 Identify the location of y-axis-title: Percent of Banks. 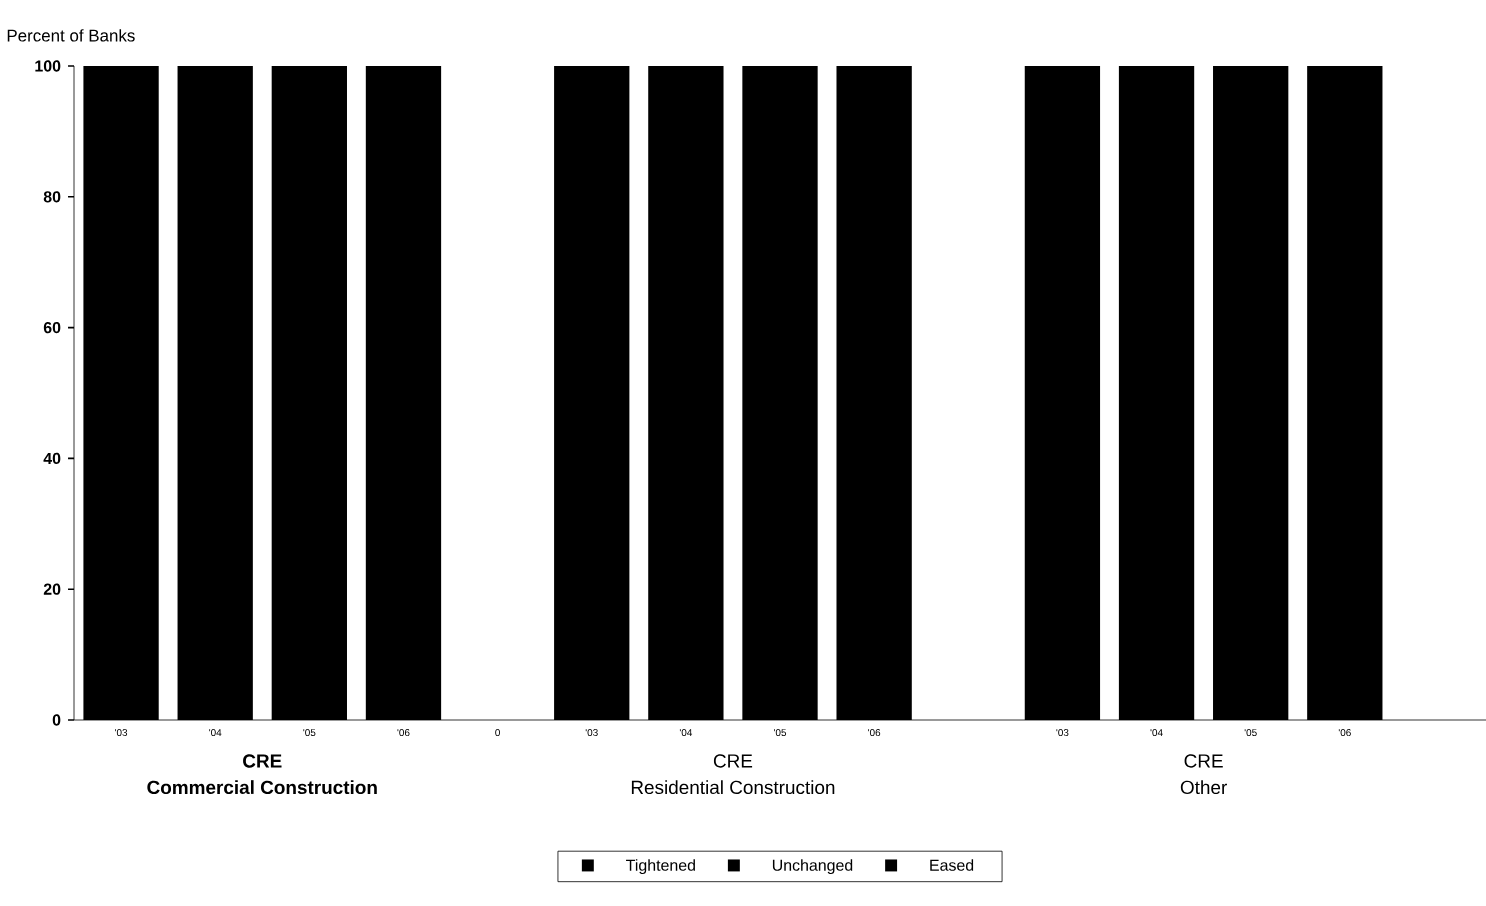
(71, 35).